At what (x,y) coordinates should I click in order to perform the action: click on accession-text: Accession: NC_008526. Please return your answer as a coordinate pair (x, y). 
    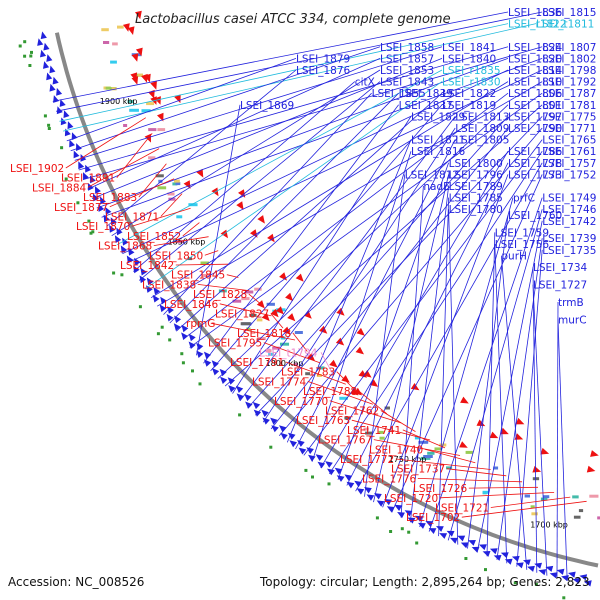
    Looking at the image, I should click on (76, 582).